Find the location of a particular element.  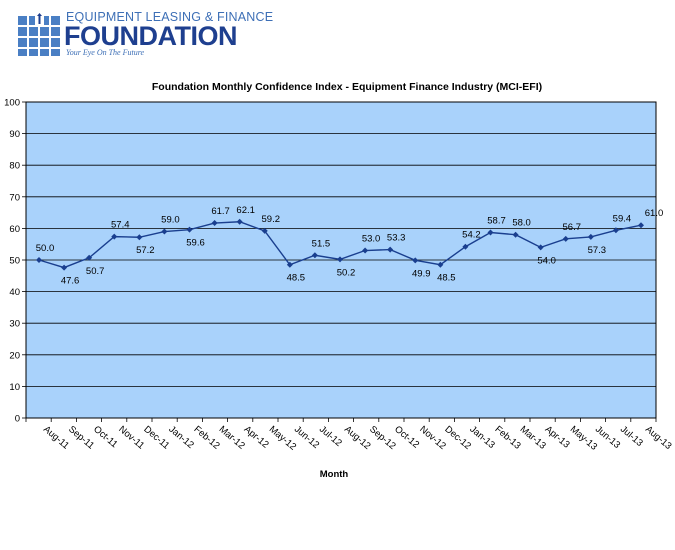

data-label: 57.2 is located at coordinates (145, 250).